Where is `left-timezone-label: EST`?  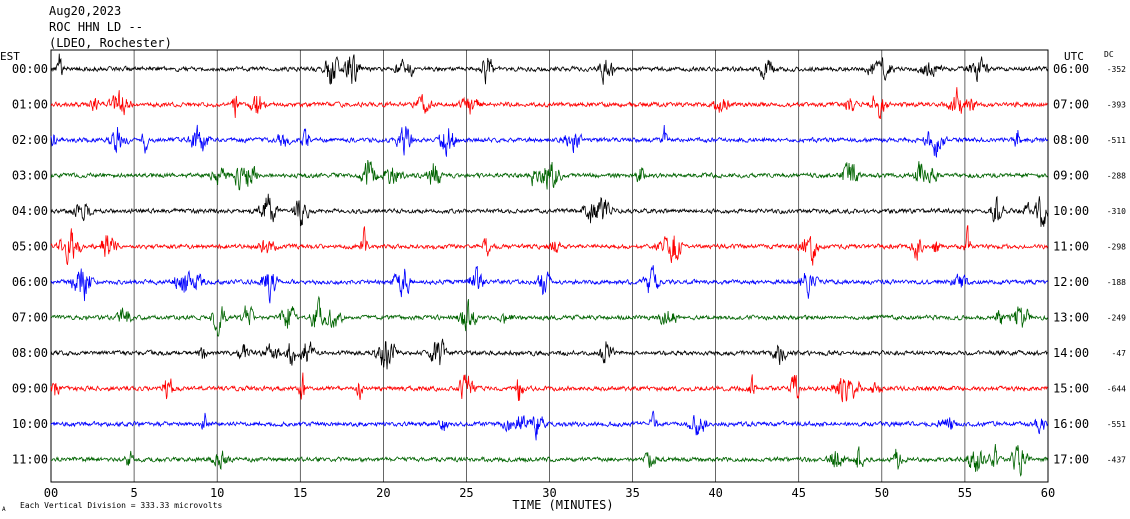 left-timezone-label: EST is located at coordinates (10, 56).